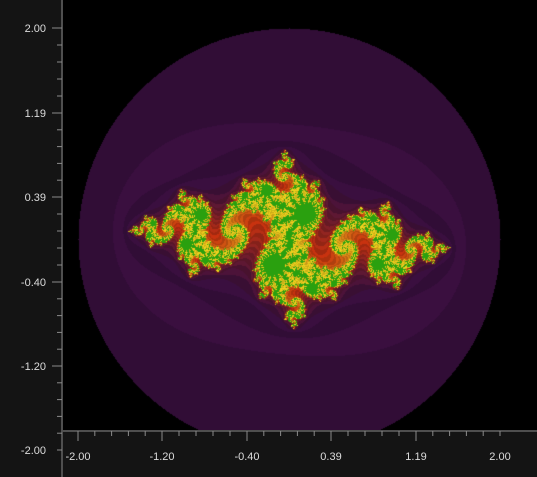 Image resolution: width=537 pixels, height=477 pixels. What do you see at coordinates (35, 29) in the screenshot?
I see `y-tick-label: 2.00` at bounding box center [35, 29].